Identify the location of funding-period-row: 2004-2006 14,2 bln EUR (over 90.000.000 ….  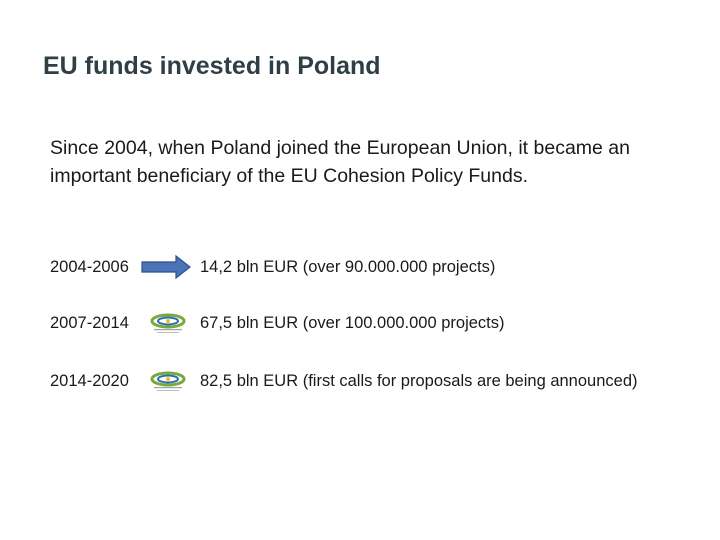
(272, 267).